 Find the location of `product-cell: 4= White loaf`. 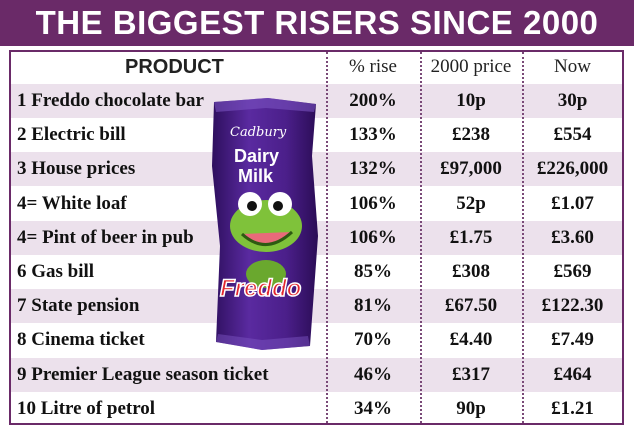

product-cell: 4= White loaf is located at coordinates (72, 203).